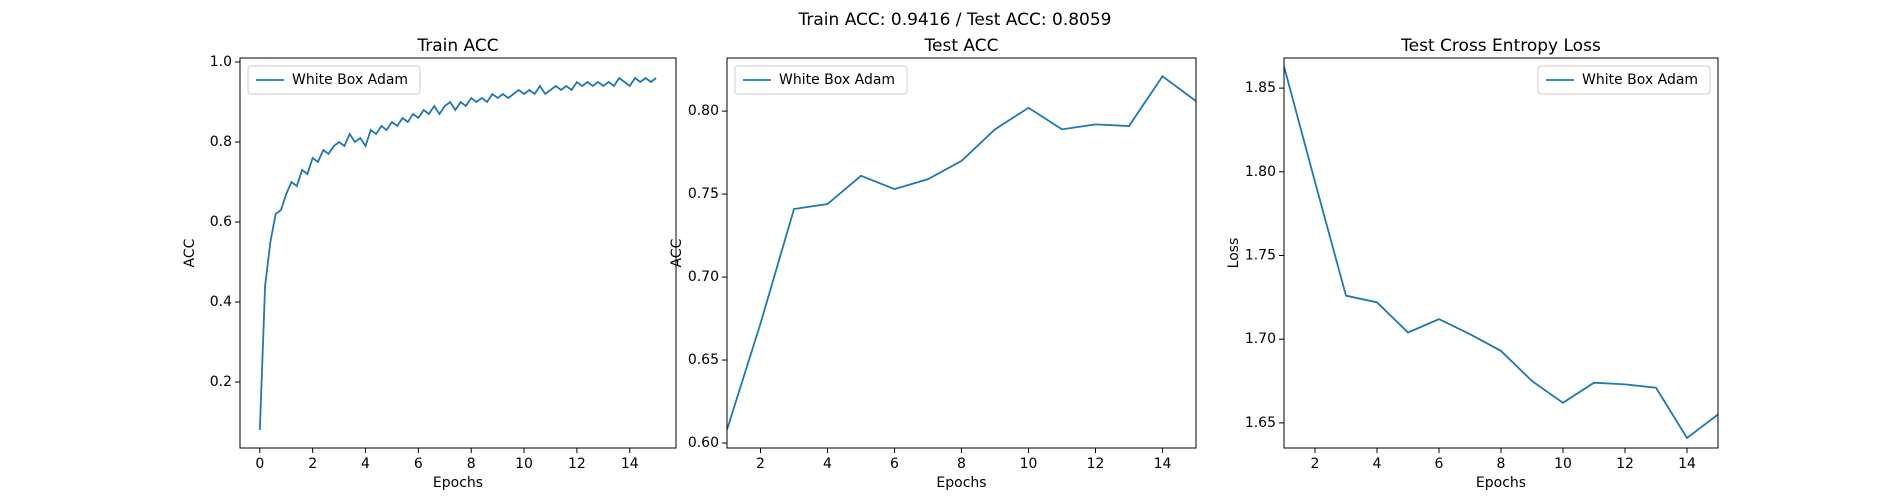 The width and height of the screenshot is (1900, 500). What do you see at coordinates (1260, 339) in the screenshot?
I see `y-tick-label: 1.70` at bounding box center [1260, 339].